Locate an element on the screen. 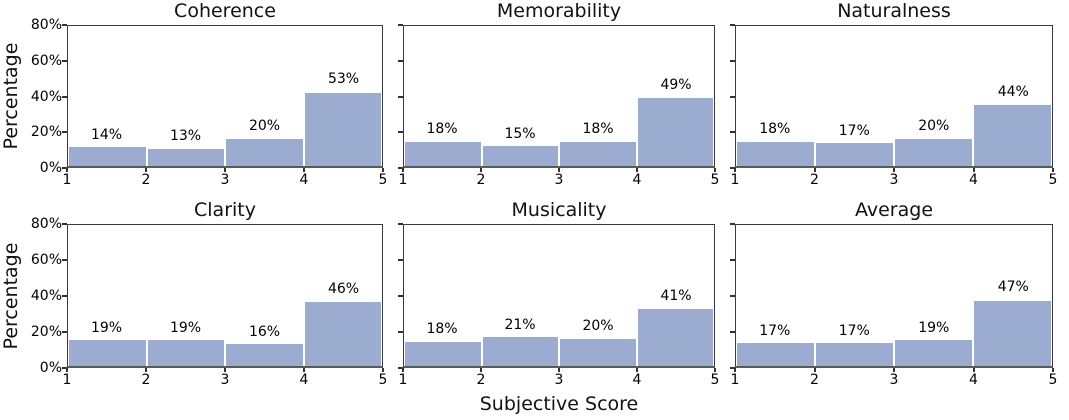 The height and width of the screenshot is (420, 1069). plot-inner-clarity is located at coordinates (225, 295).